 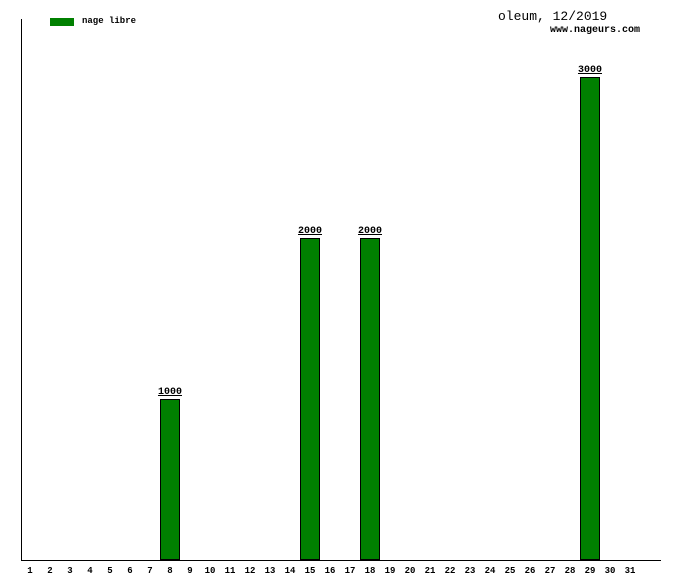 I want to click on x-tick-label: 3, so click(x=70, y=571).